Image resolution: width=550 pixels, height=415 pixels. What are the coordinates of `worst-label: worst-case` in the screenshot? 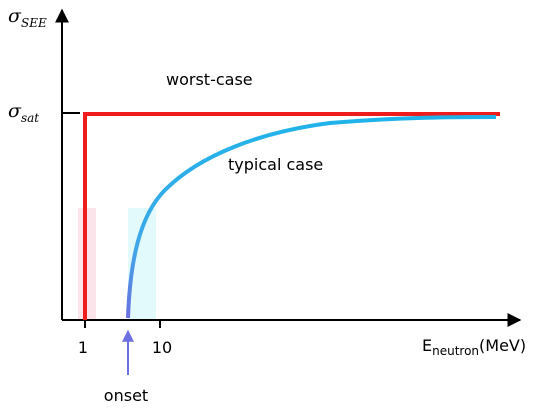 It's located at (209, 79).